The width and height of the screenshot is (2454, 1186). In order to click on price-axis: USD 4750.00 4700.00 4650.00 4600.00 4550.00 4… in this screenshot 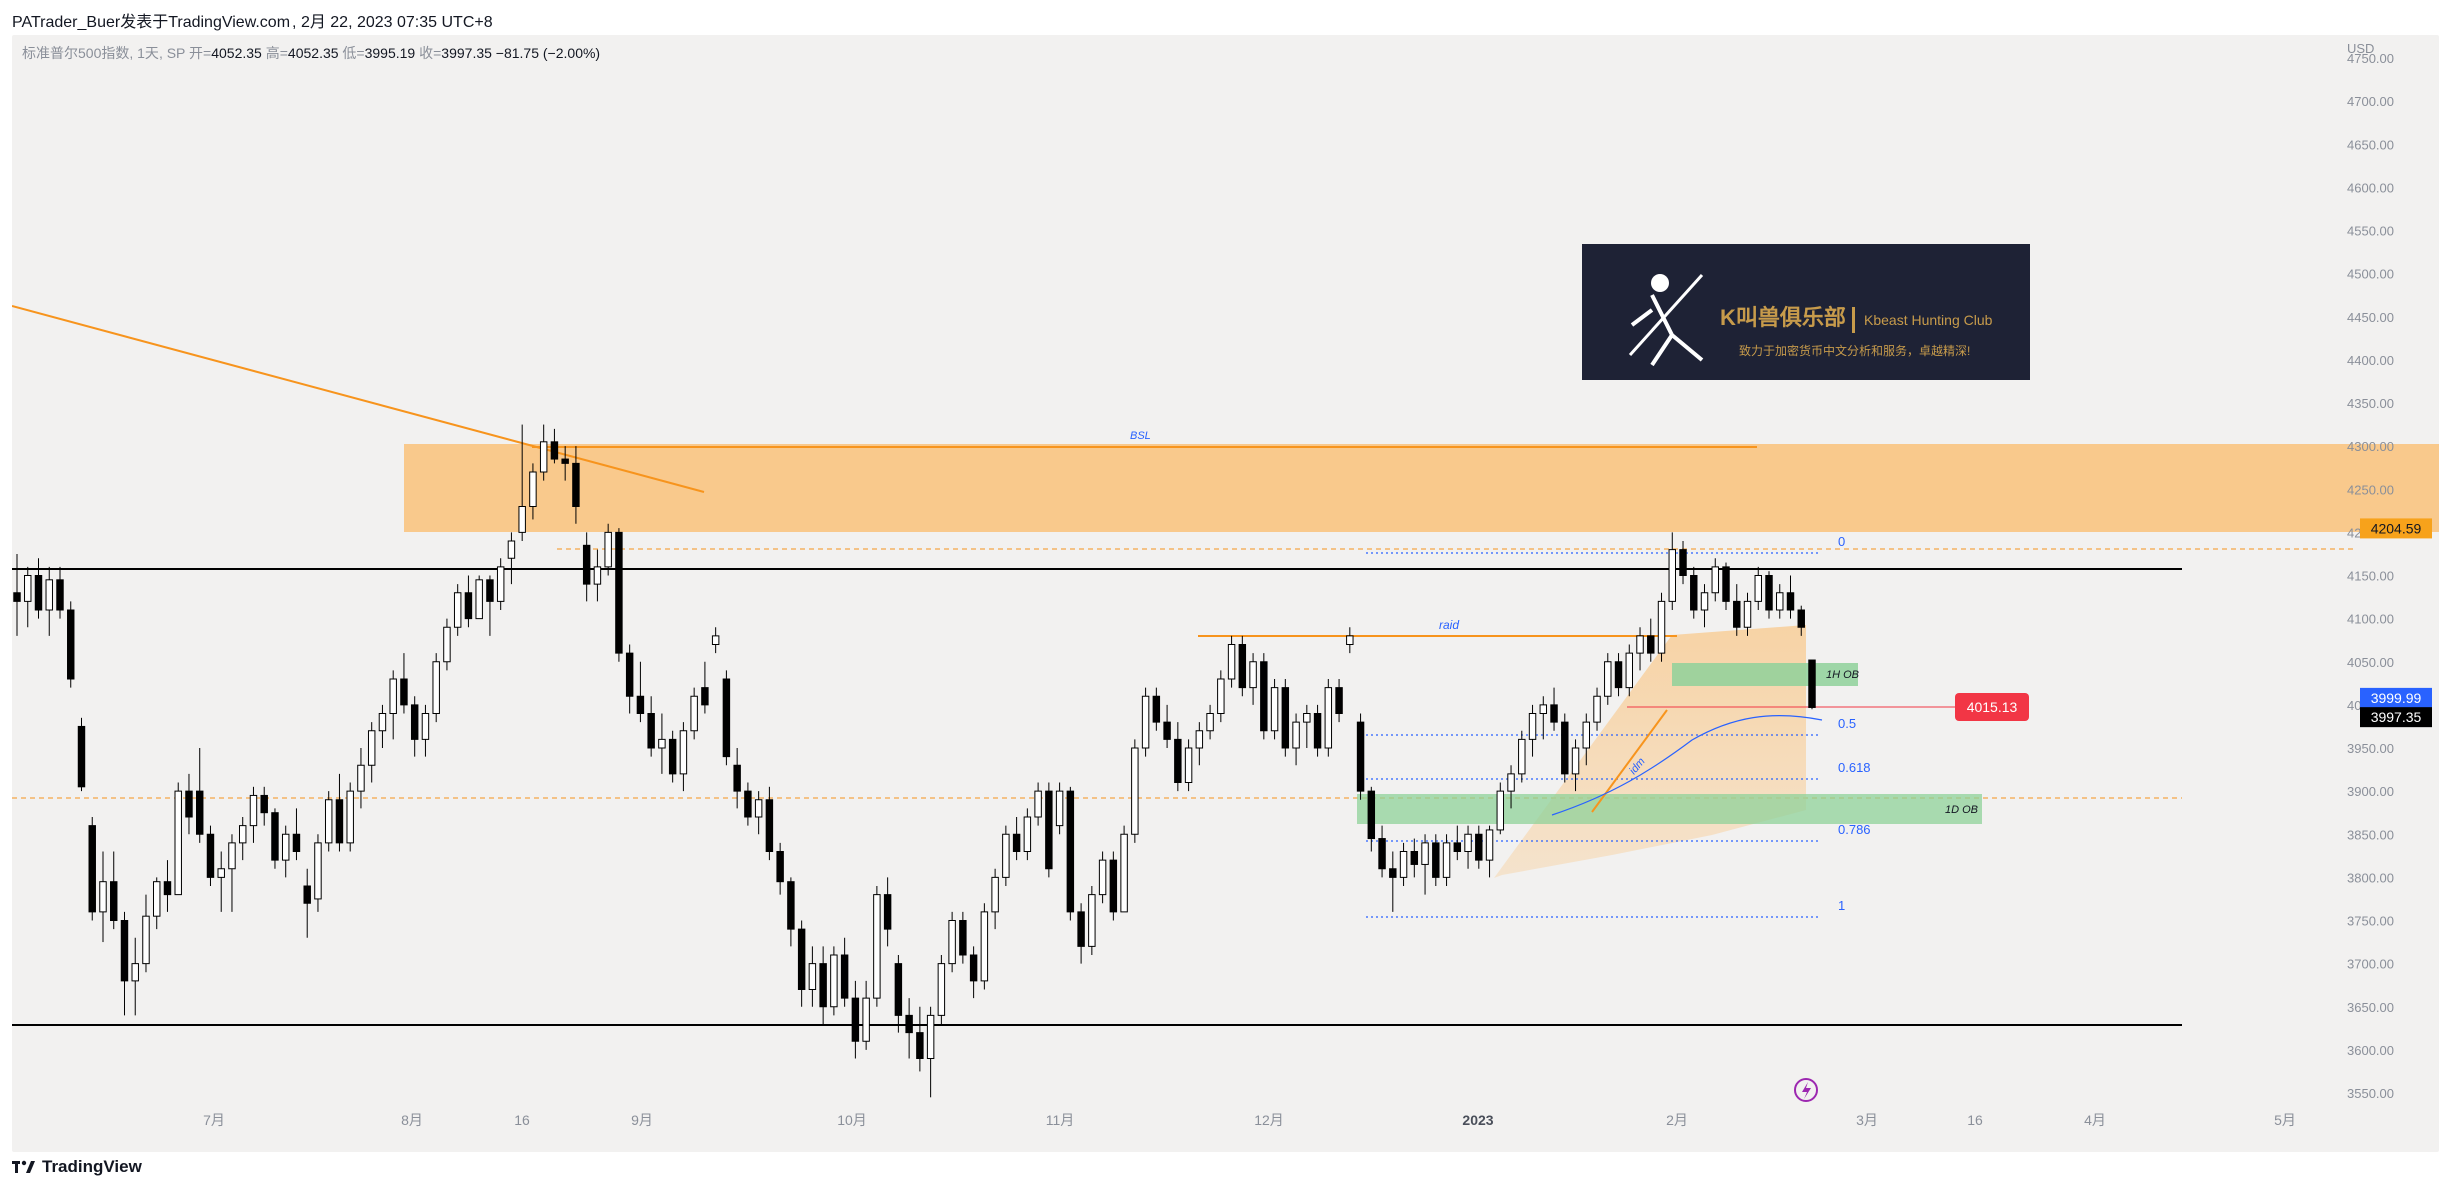, I will do `click(2370, 571)`.